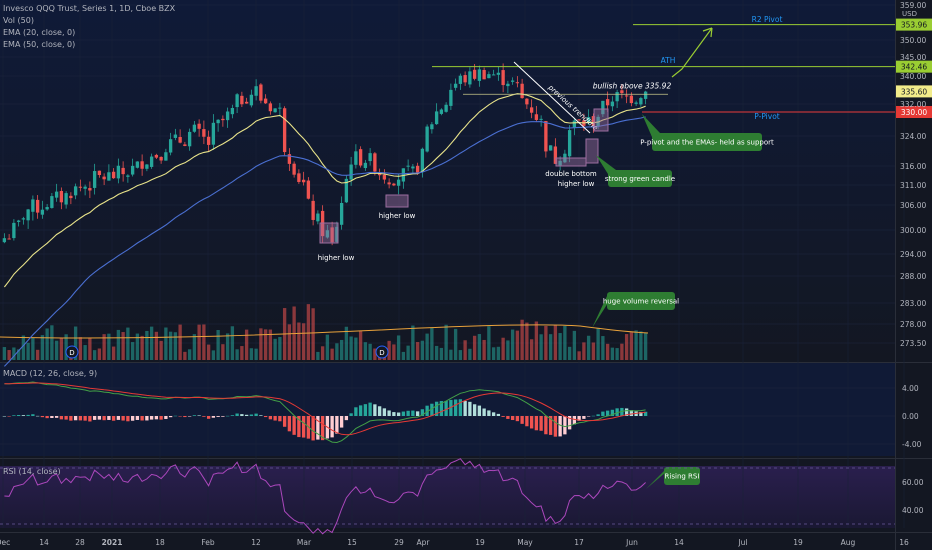 The height and width of the screenshot is (550, 932). Describe the element at coordinates (848, 542) in the screenshot. I see `time-tick-label: Aug` at that location.